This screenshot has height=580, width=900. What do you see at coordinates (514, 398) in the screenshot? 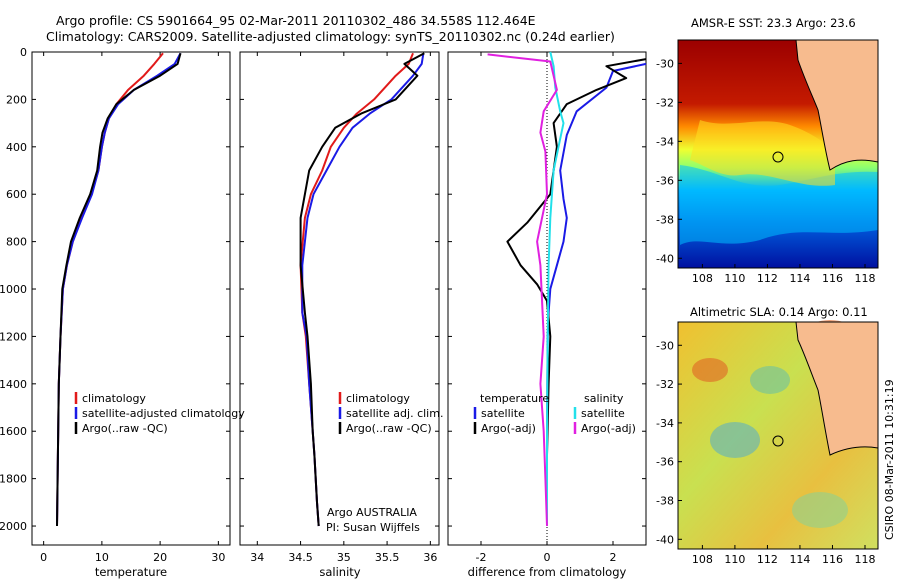
I see `legend-header-temperature: temperature` at bounding box center [514, 398].